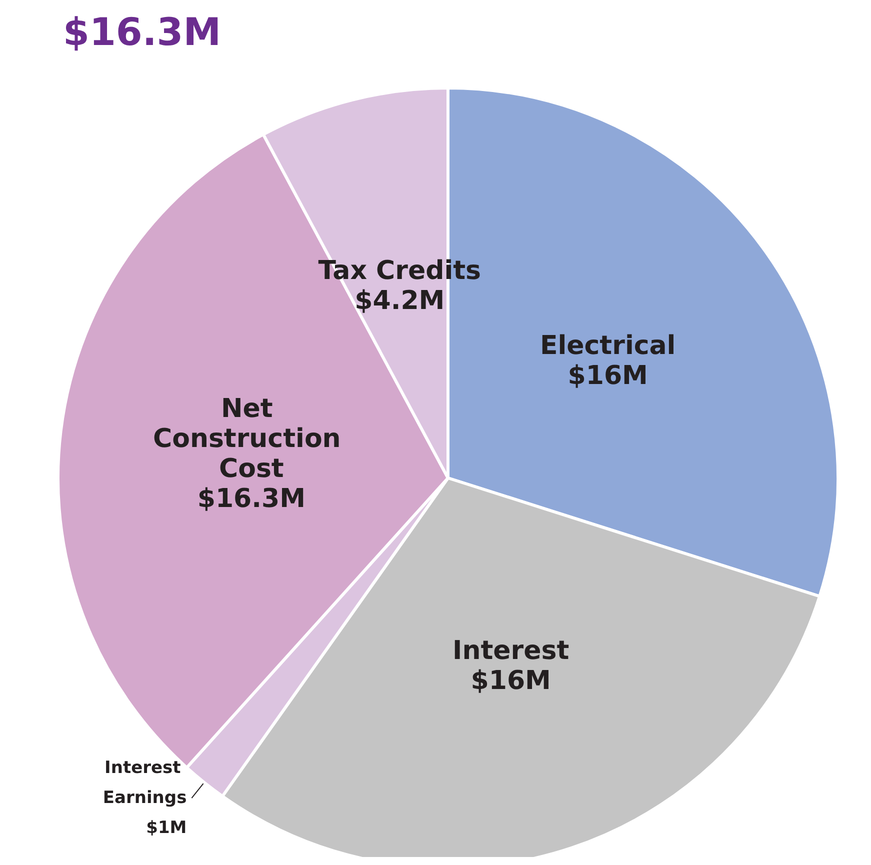  What do you see at coordinates (251, 439) in the screenshot?
I see `slice-label: Net Construction Cost` at bounding box center [251, 439].